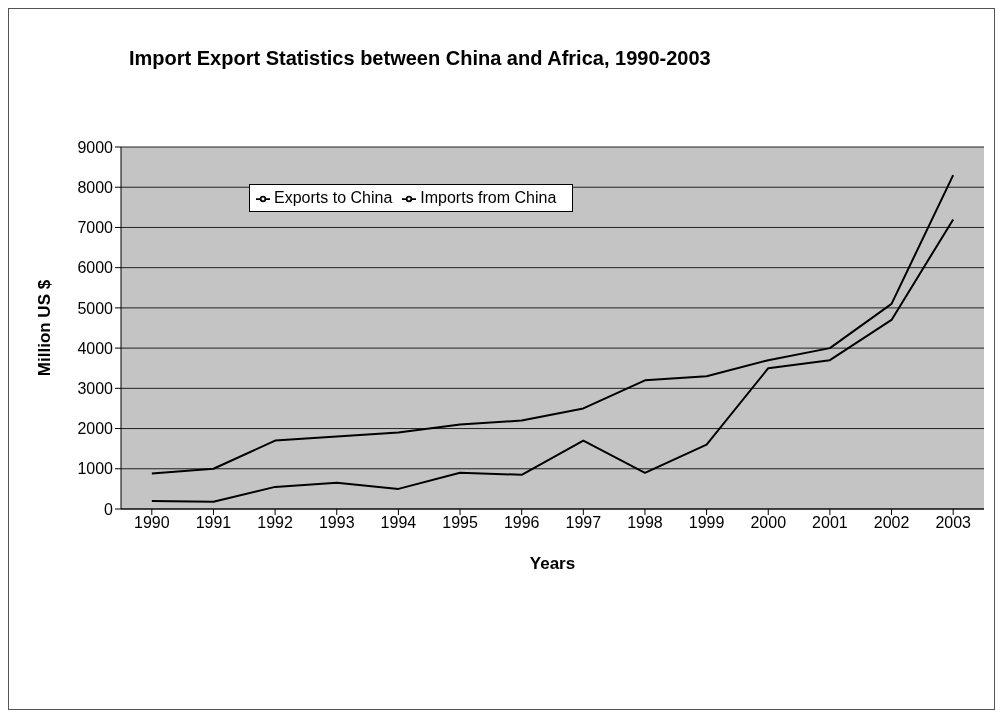  What do you see at coordinates (333, 197) in the screenshot?
I see `legend-label: Exports to China` at bounding box center [333, 197].